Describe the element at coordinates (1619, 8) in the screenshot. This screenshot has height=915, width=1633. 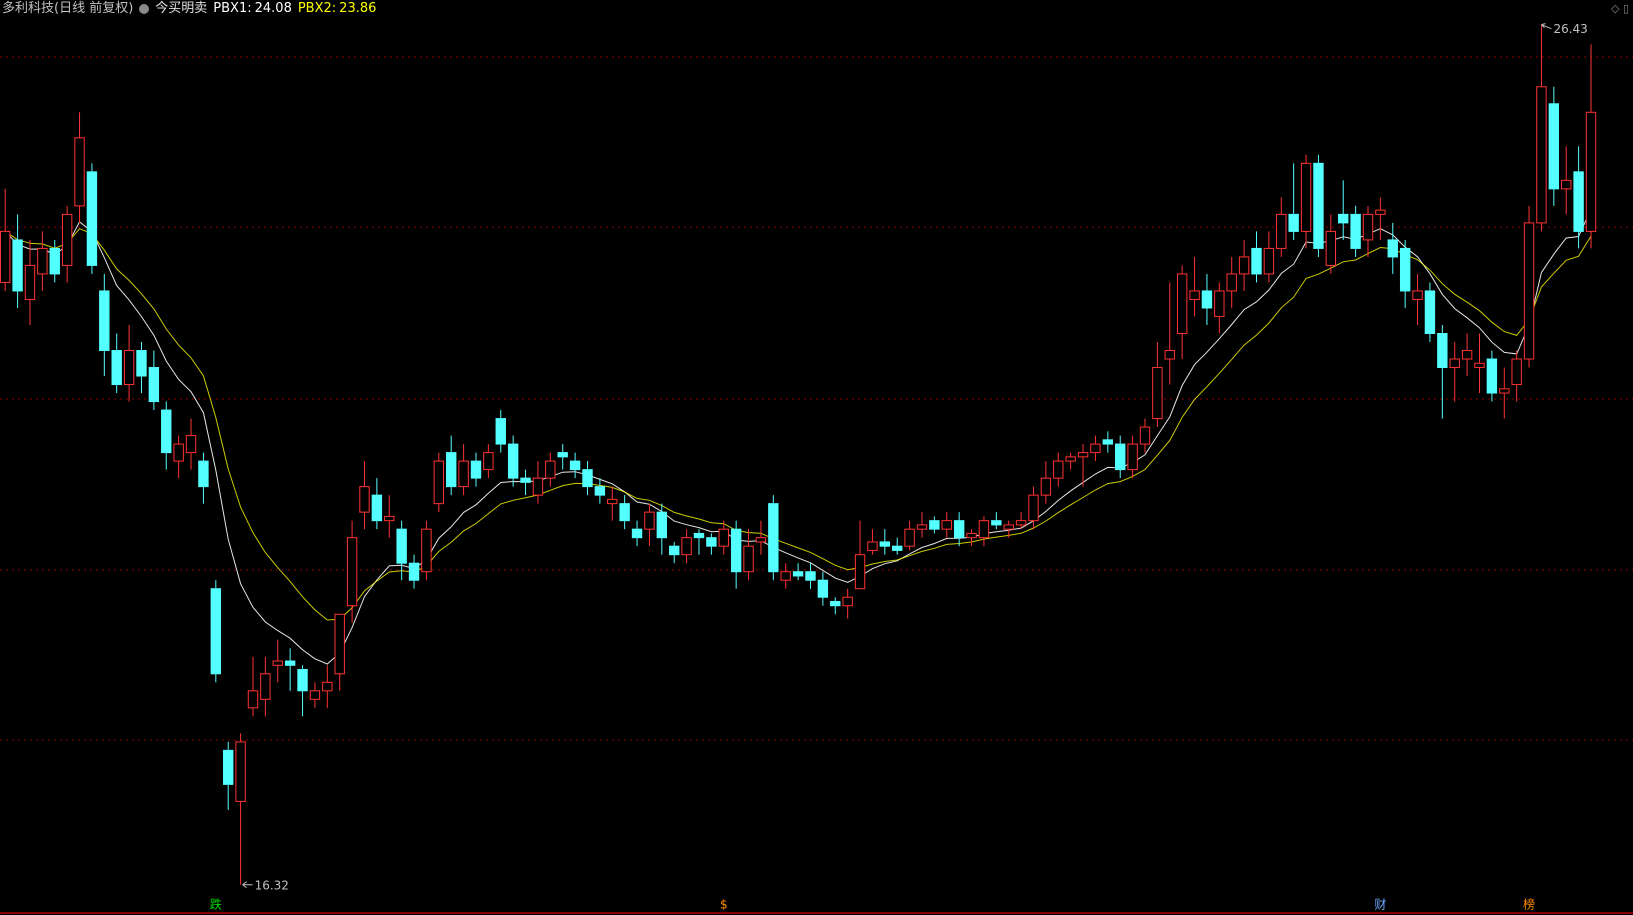
I see `window-icons: ◇ ▯` at that location.